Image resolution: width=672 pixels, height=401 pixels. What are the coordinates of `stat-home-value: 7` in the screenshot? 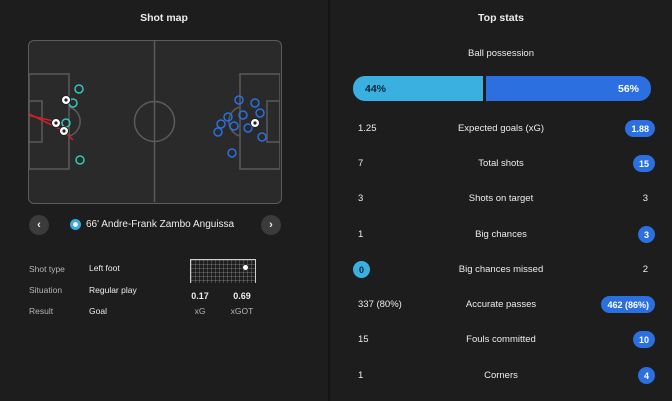 It's located at (361, 163).